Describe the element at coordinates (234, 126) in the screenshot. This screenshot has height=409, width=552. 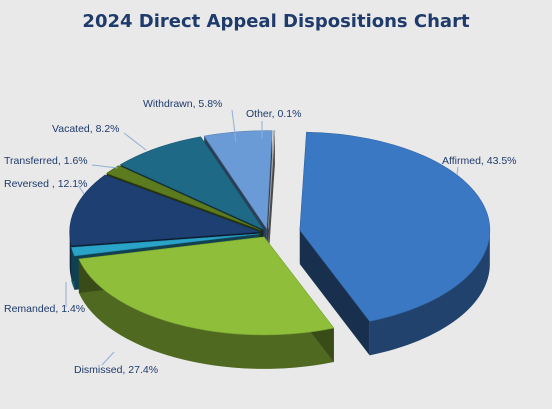
I see `leader-line-withdrawn` at that location.